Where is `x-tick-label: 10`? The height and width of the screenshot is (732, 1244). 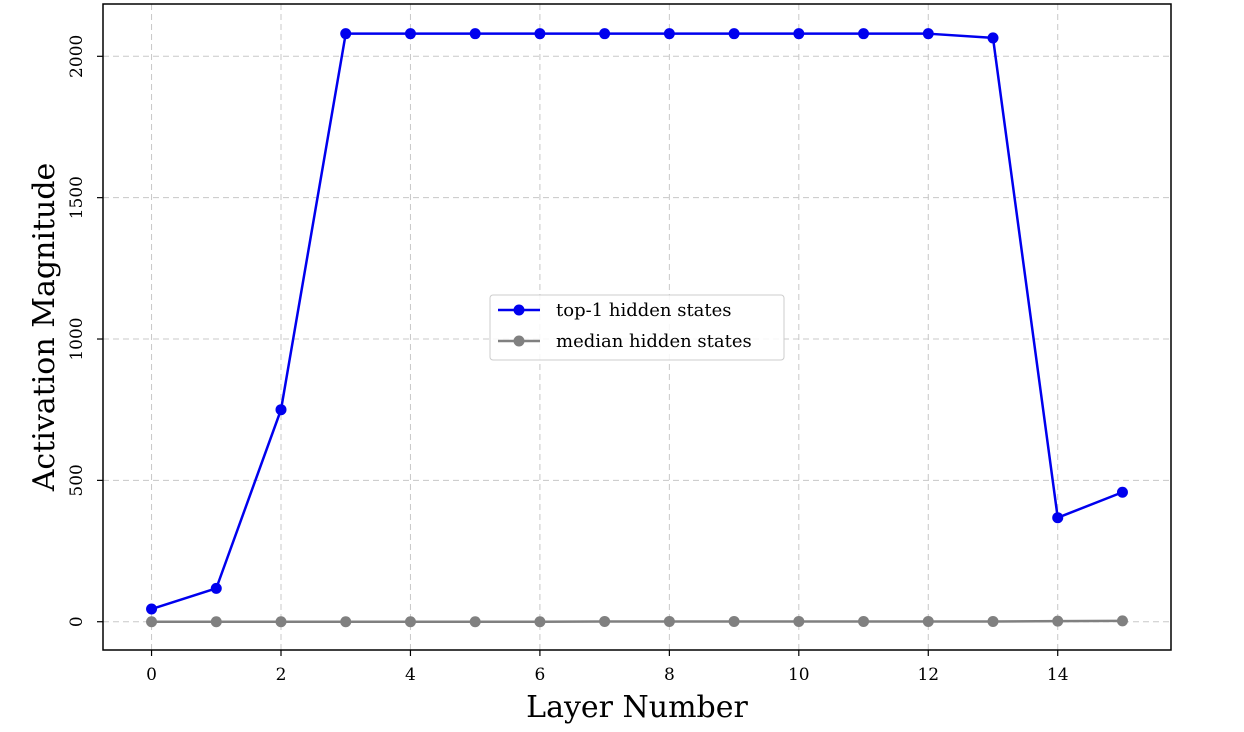 x-tick-label: 10 is located at coordinates (799, 675).